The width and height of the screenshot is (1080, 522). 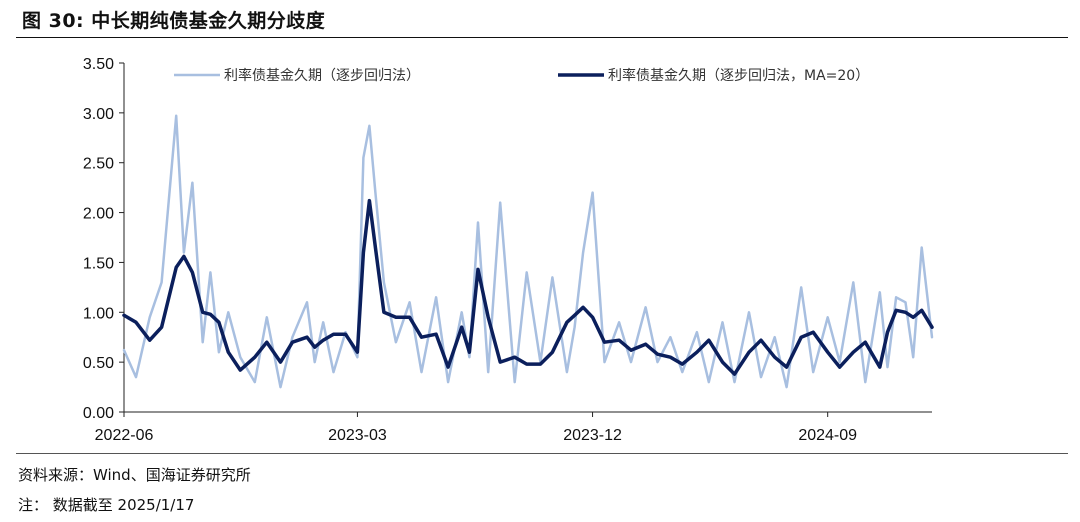 I want to click on x-tick-label: 2024-09, so click(x=827, y=435).